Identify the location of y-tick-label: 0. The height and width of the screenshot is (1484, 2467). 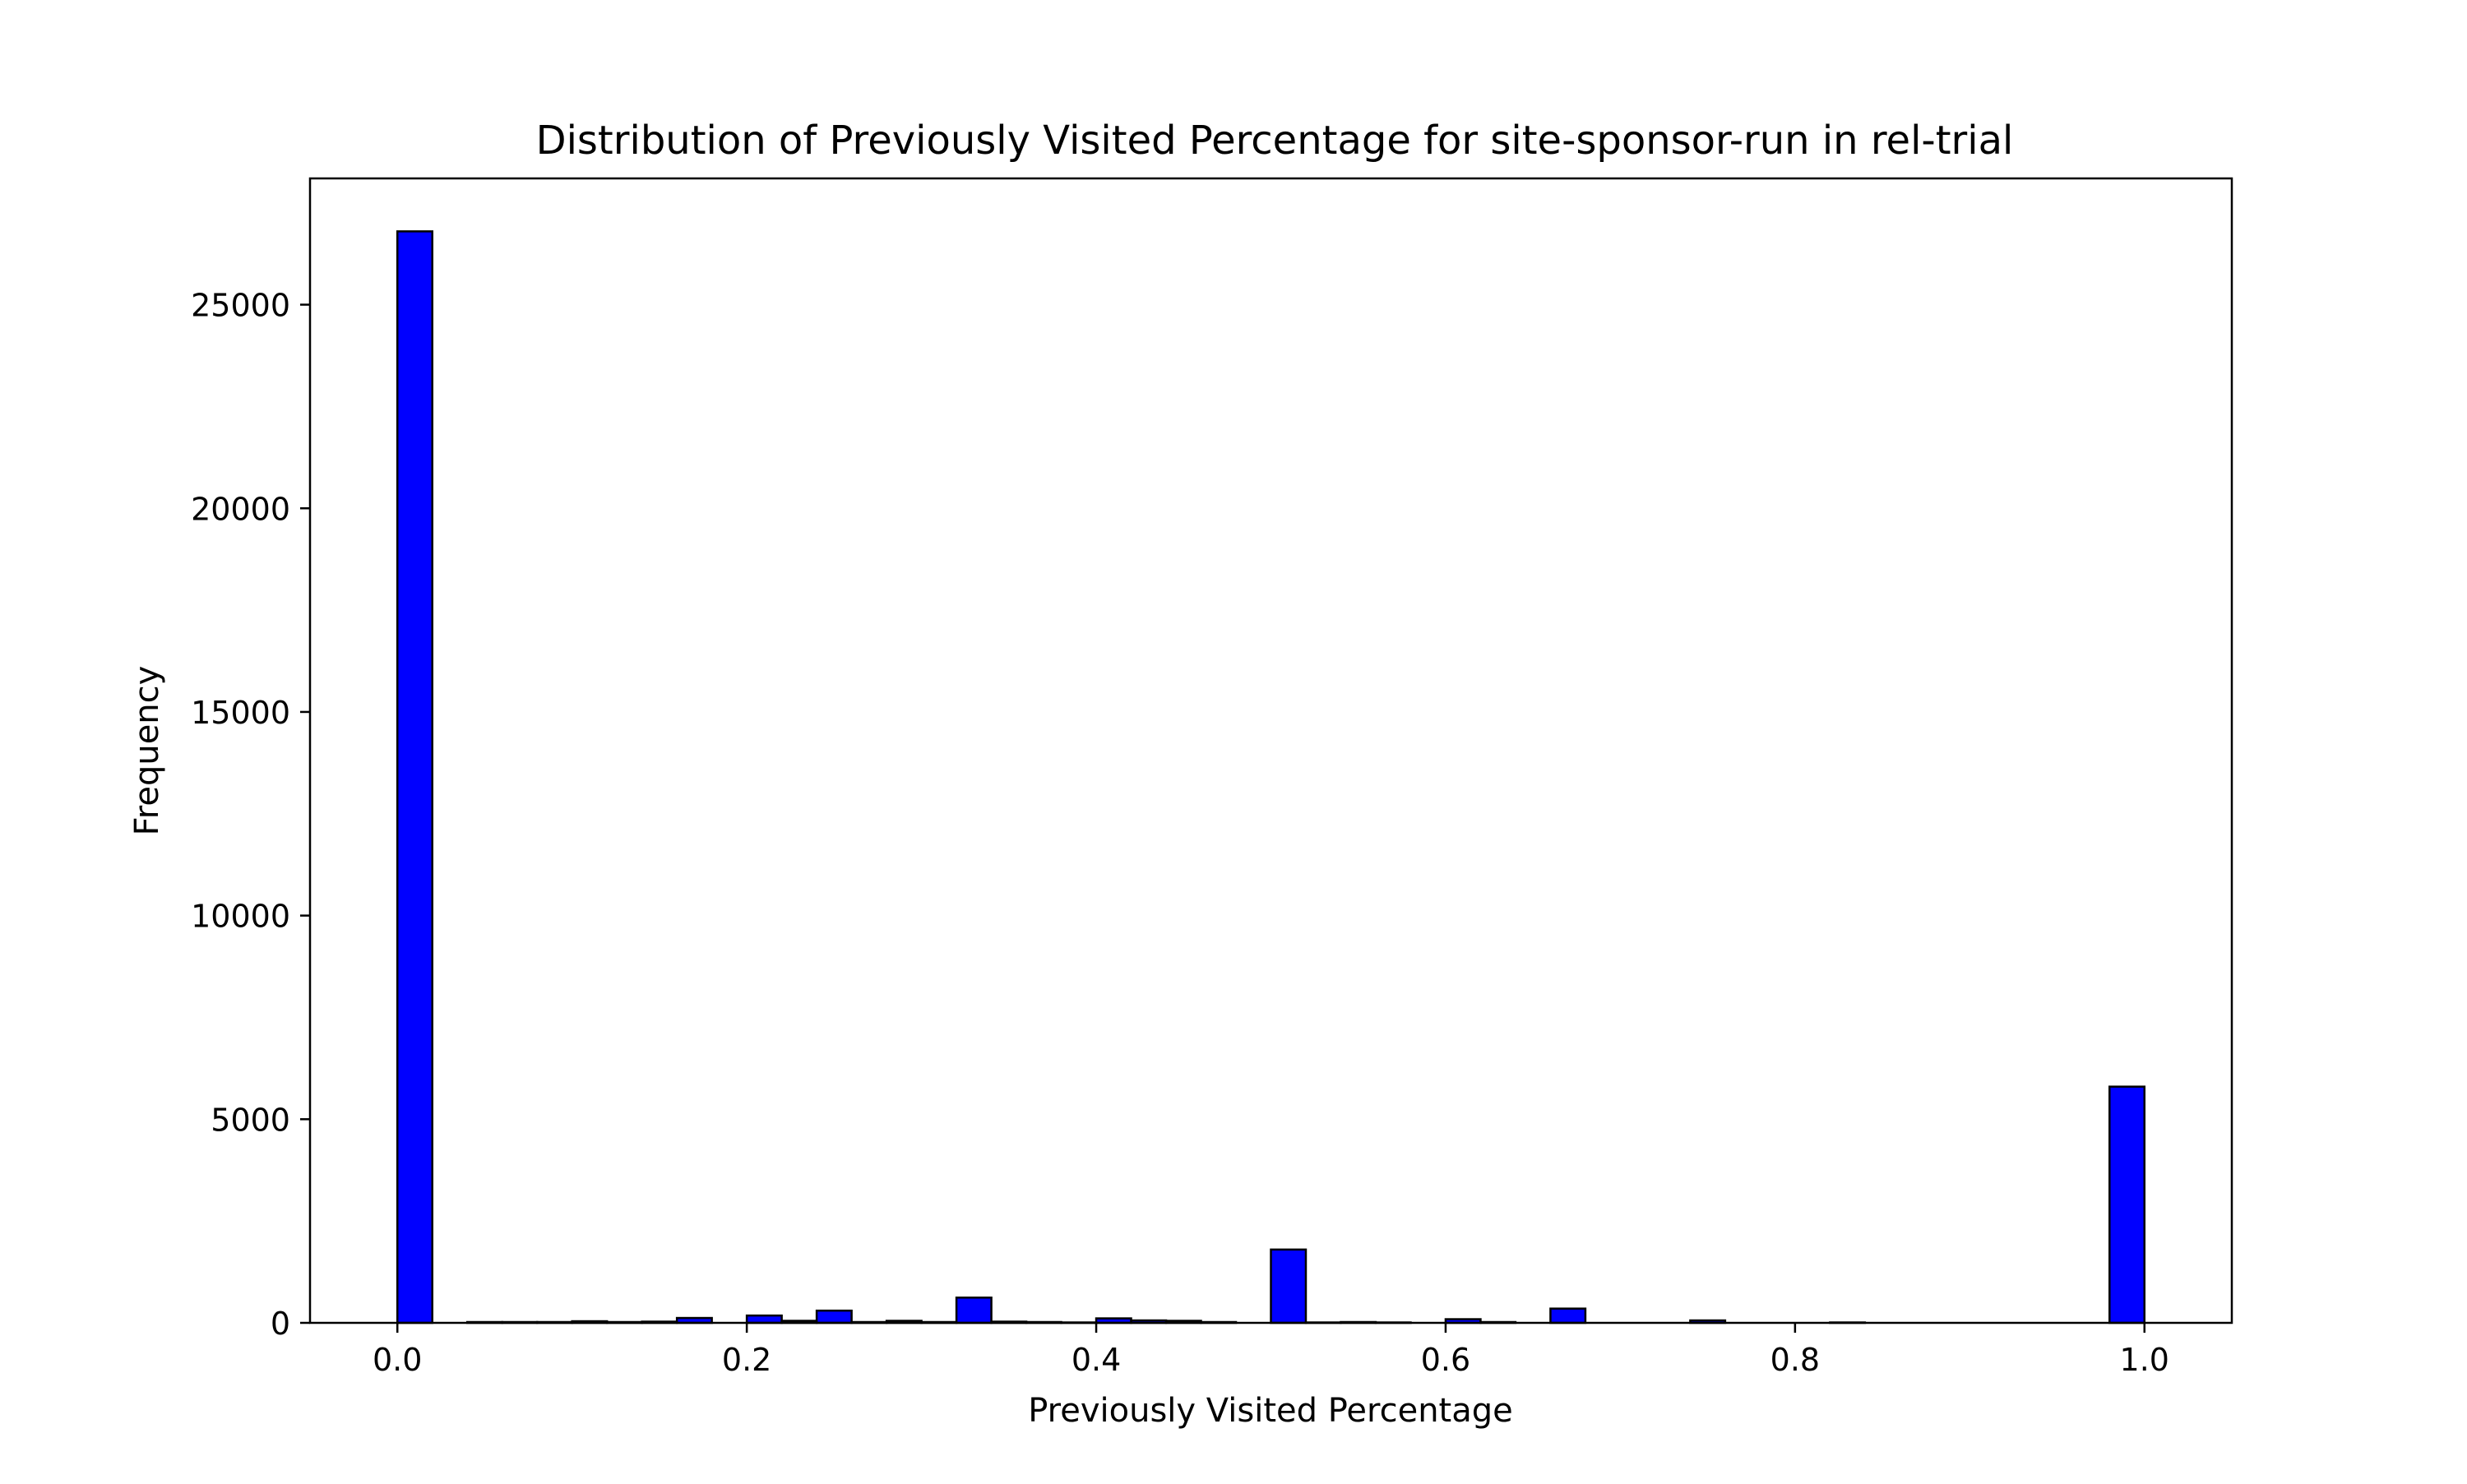
(281, 1324).